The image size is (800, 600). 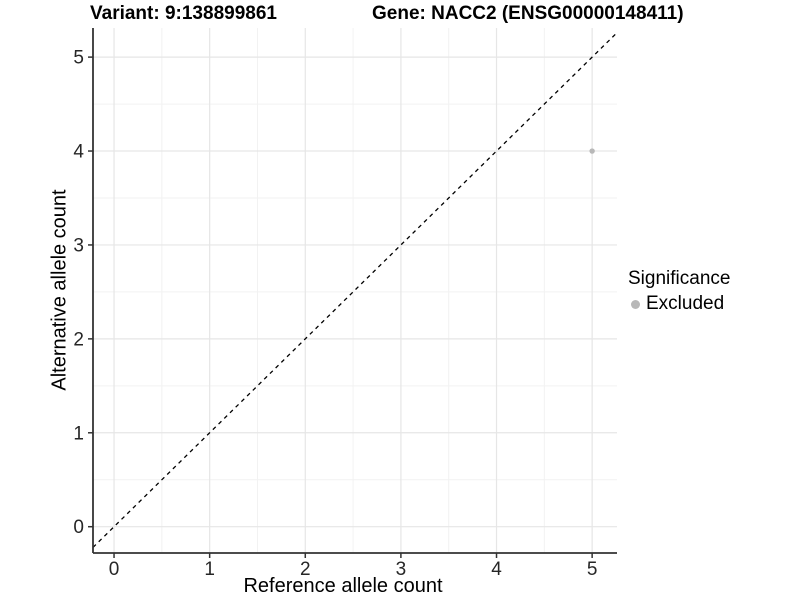 What do you see at coordinates (679, 291) in the screenshot?
I see `legend: Significance Excluded` at bounding box center [679, 291].